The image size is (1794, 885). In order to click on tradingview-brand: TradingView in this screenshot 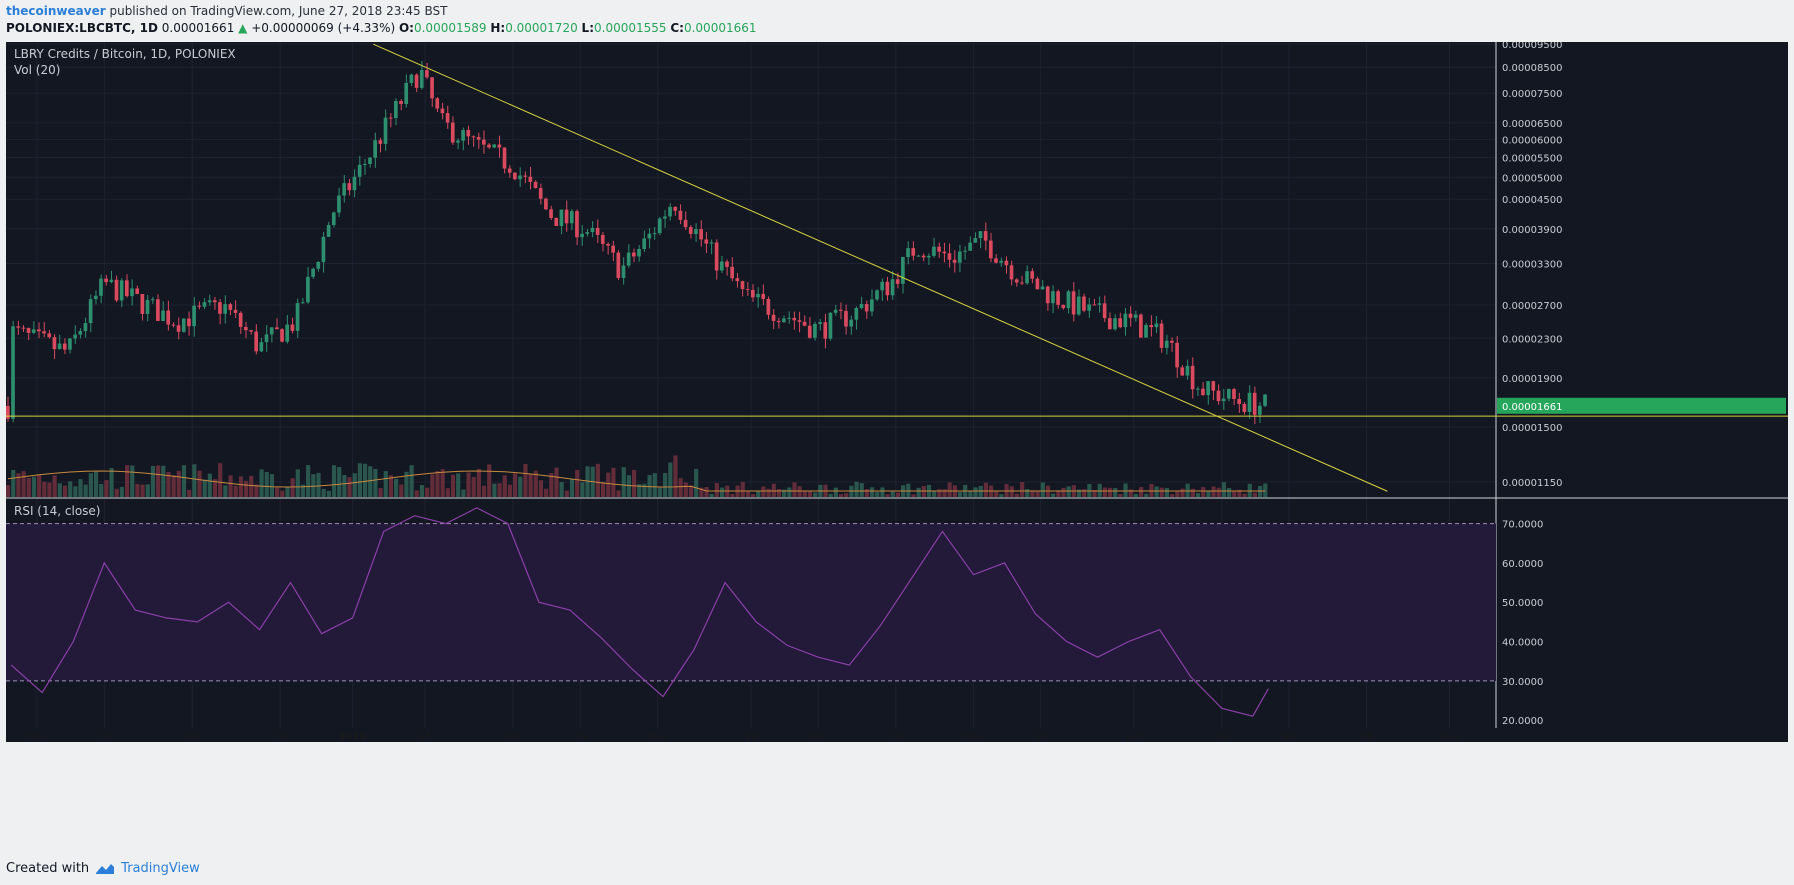, I will do `click(160, 868)`.